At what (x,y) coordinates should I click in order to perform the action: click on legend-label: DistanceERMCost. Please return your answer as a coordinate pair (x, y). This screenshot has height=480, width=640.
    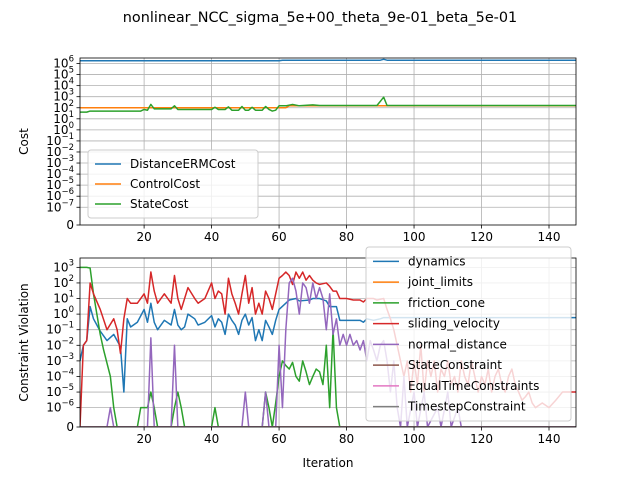
    Looking at the image, I should click on (183, 164).